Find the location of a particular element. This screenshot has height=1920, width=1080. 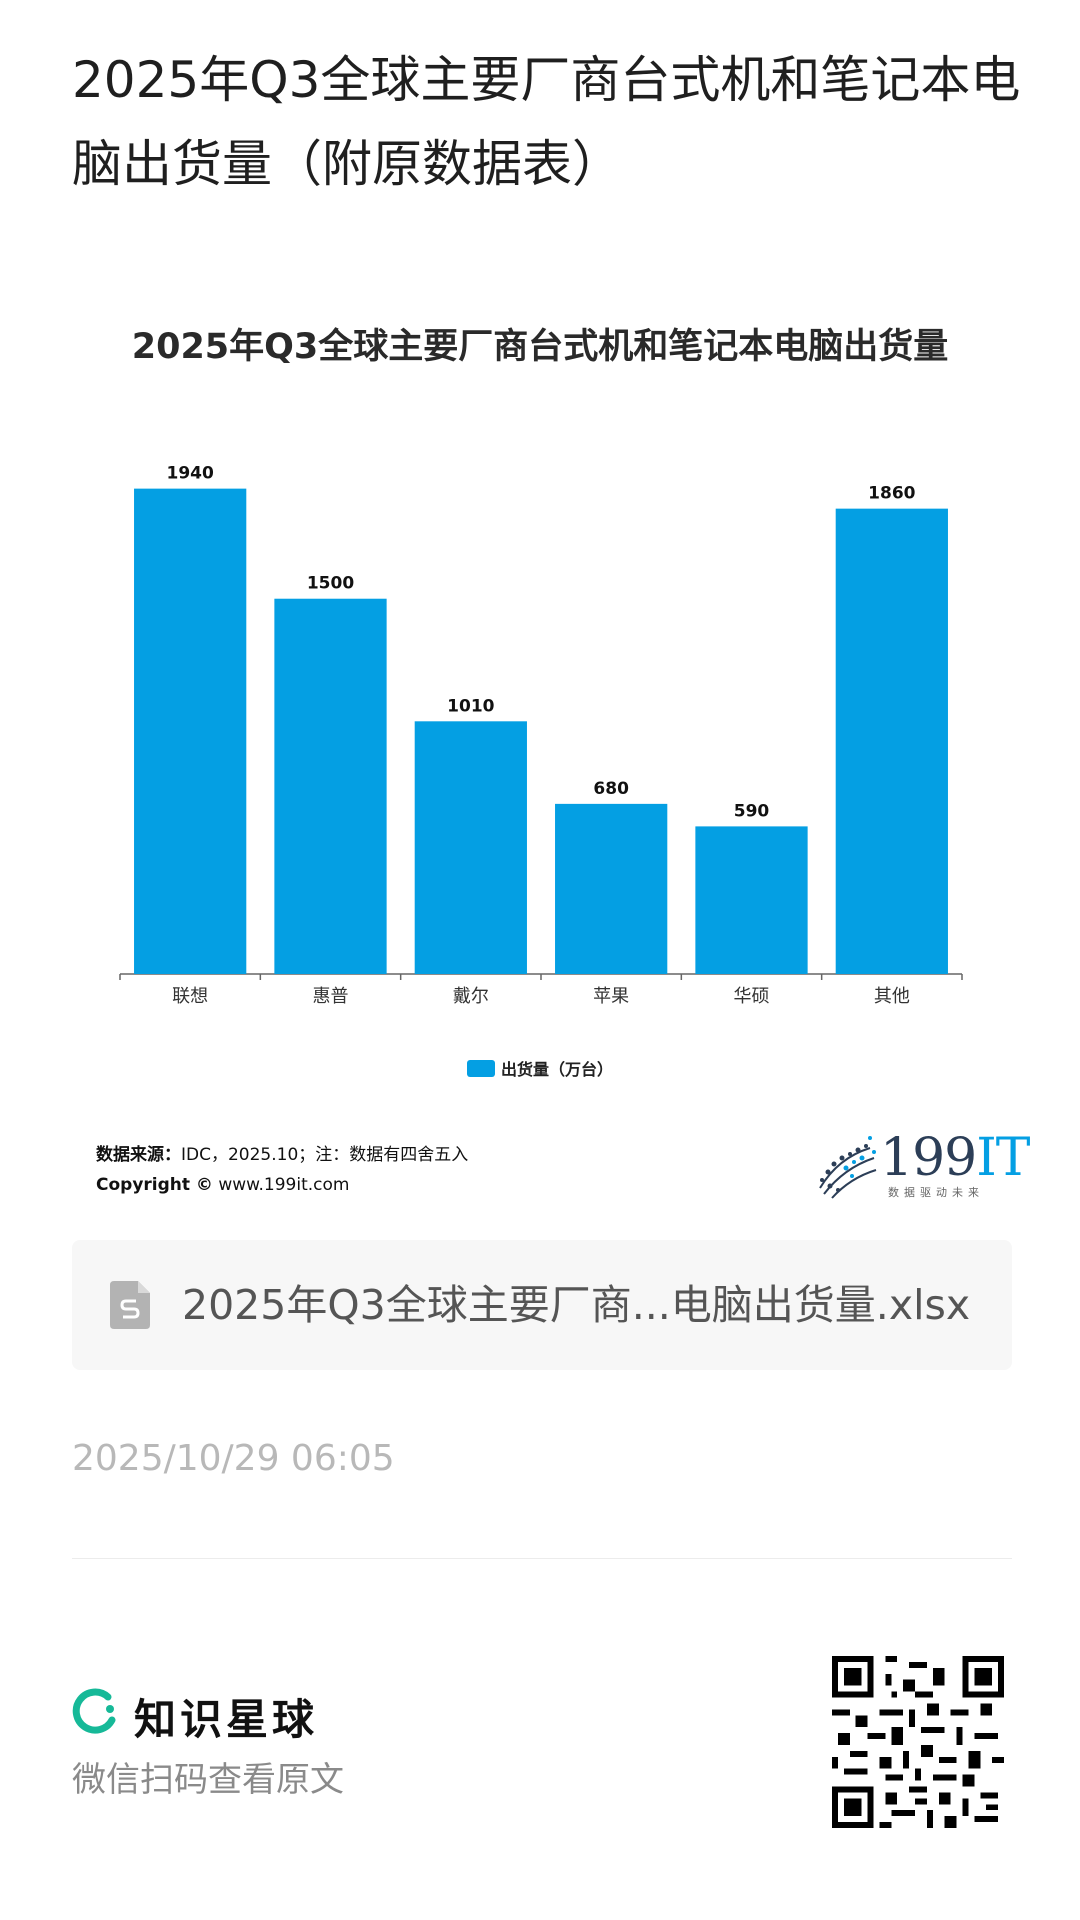

copyright-label: Copyright © is located at coordinates (154, 1185).